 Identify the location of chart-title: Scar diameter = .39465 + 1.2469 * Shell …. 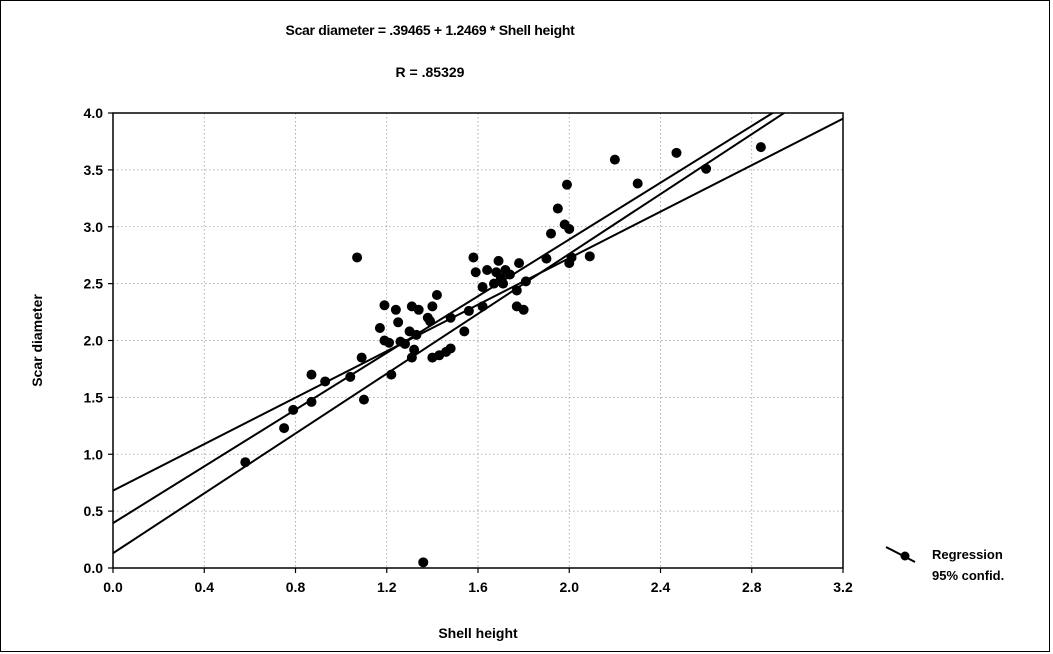
(430, 30).